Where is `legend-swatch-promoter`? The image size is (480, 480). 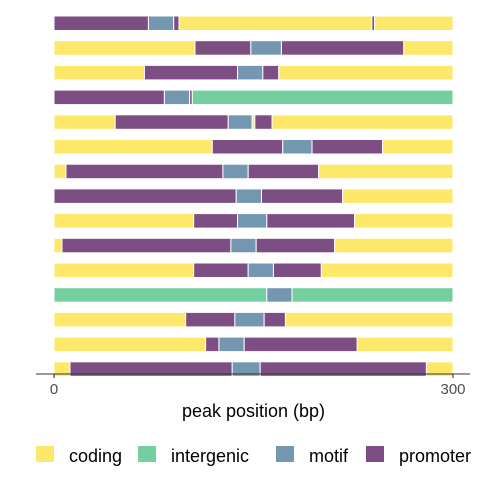
legend-swatch-promoter is located at coordinates (375, 454).